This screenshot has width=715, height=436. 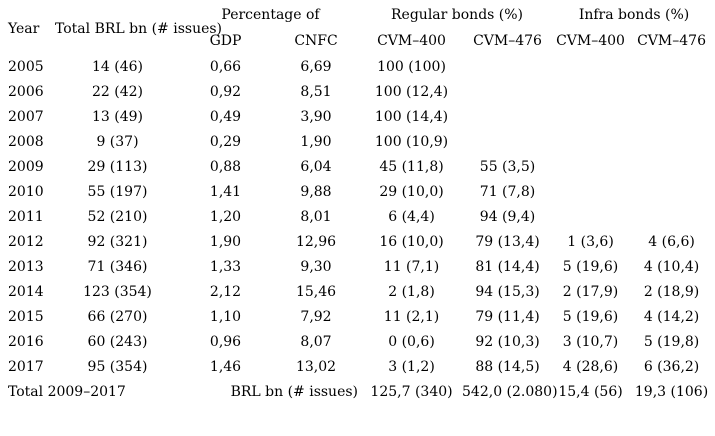 What do you see at coordinates (411, 316) in the screenshot?
I see `cell-regular-cvm400: 11 (2,1)` at bounding box center [411, 316].